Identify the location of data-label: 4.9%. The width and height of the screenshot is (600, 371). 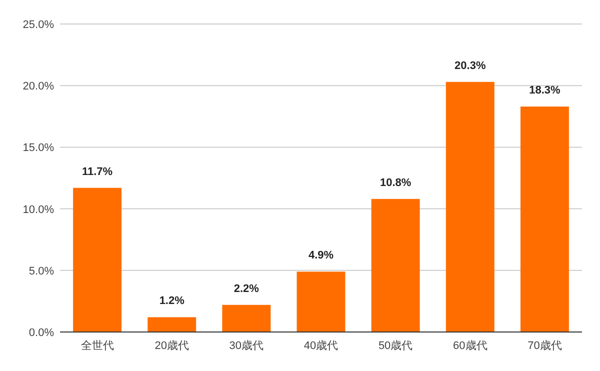
(321, 256).